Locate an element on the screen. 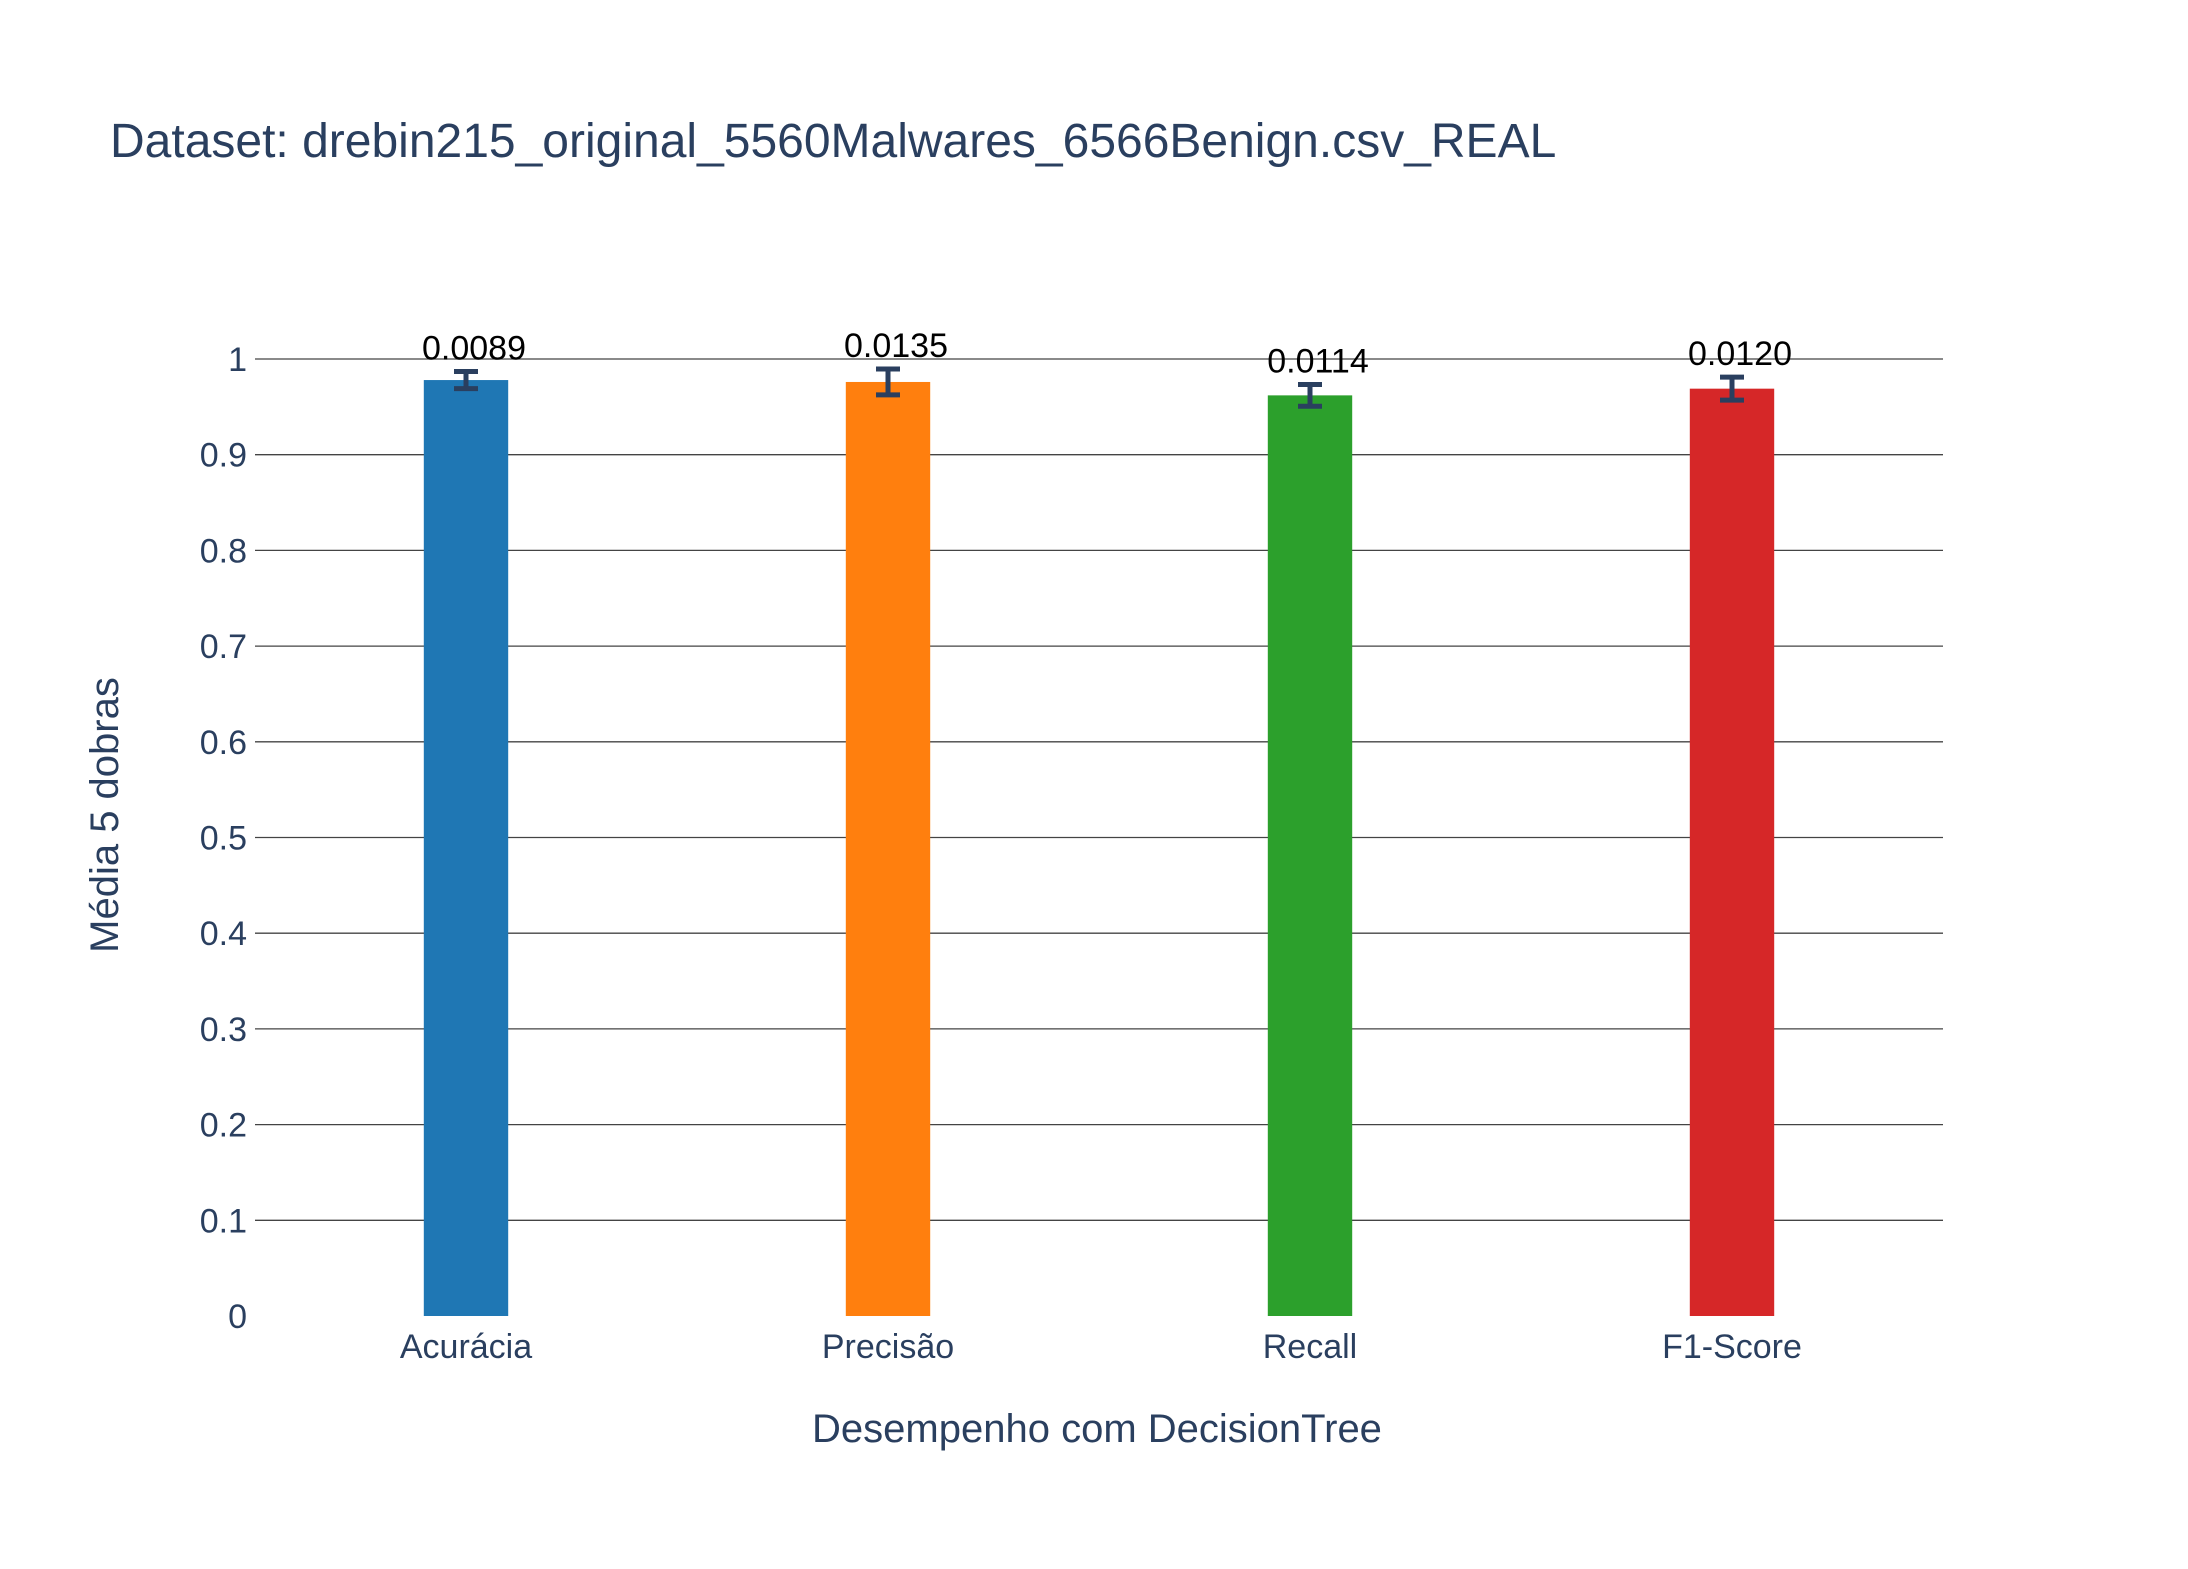 The image size is (2188, 1569). y-tick-label: 1 is located at coordinates (237, 360).